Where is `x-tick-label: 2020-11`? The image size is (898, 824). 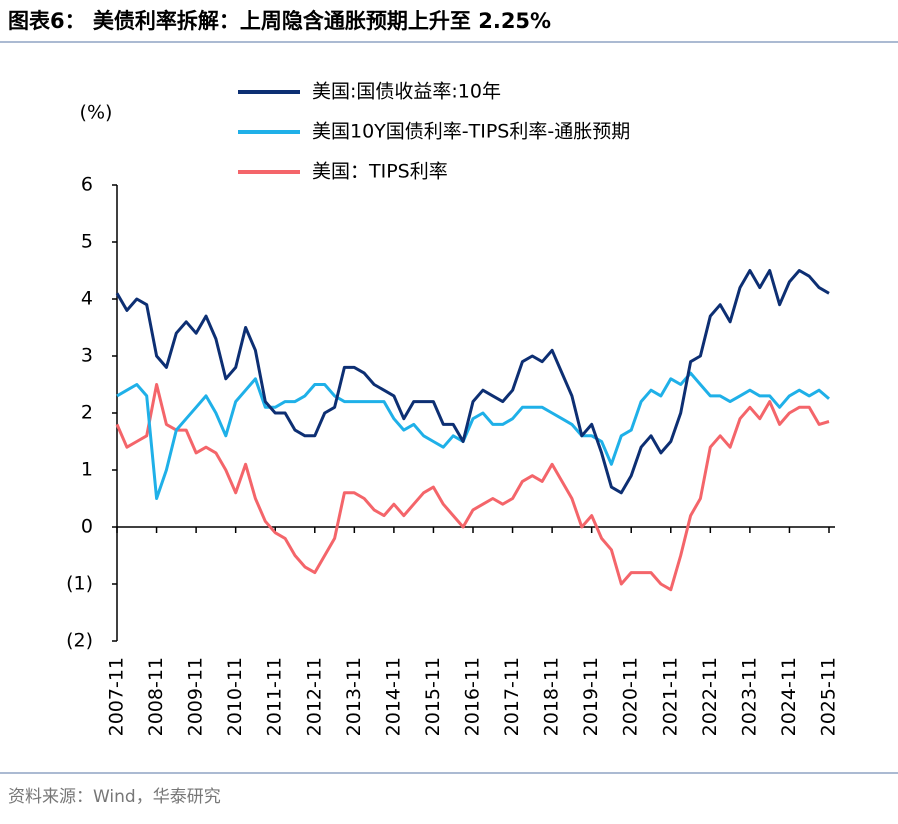 x-tick-label: 2020-11 is located at coordinates (631, 696).